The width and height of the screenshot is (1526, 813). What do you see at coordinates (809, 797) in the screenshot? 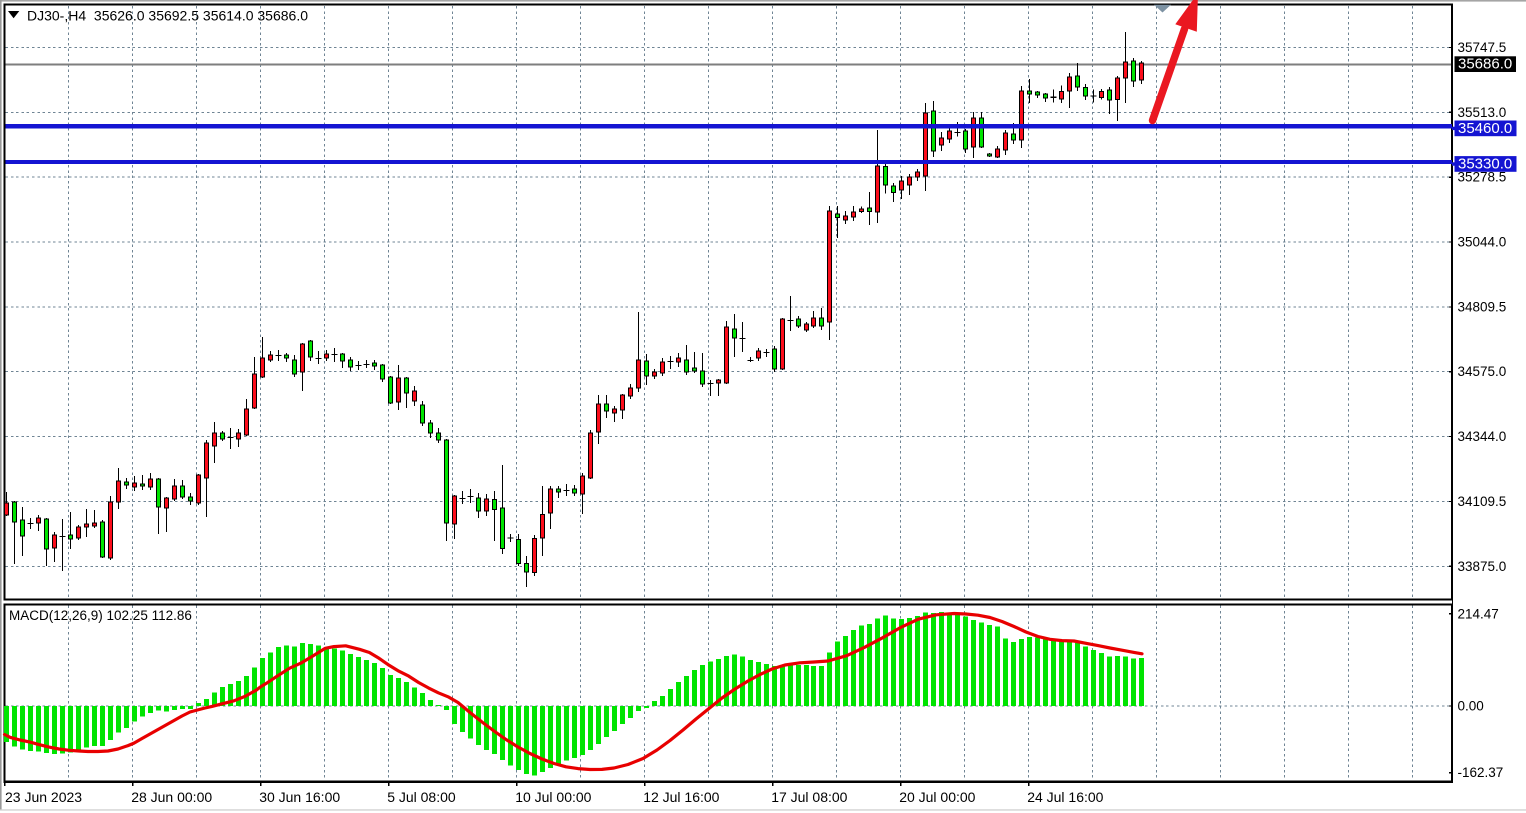
I see `svg-text: 17 Jul 08:00` at bounding box center [809, 797].